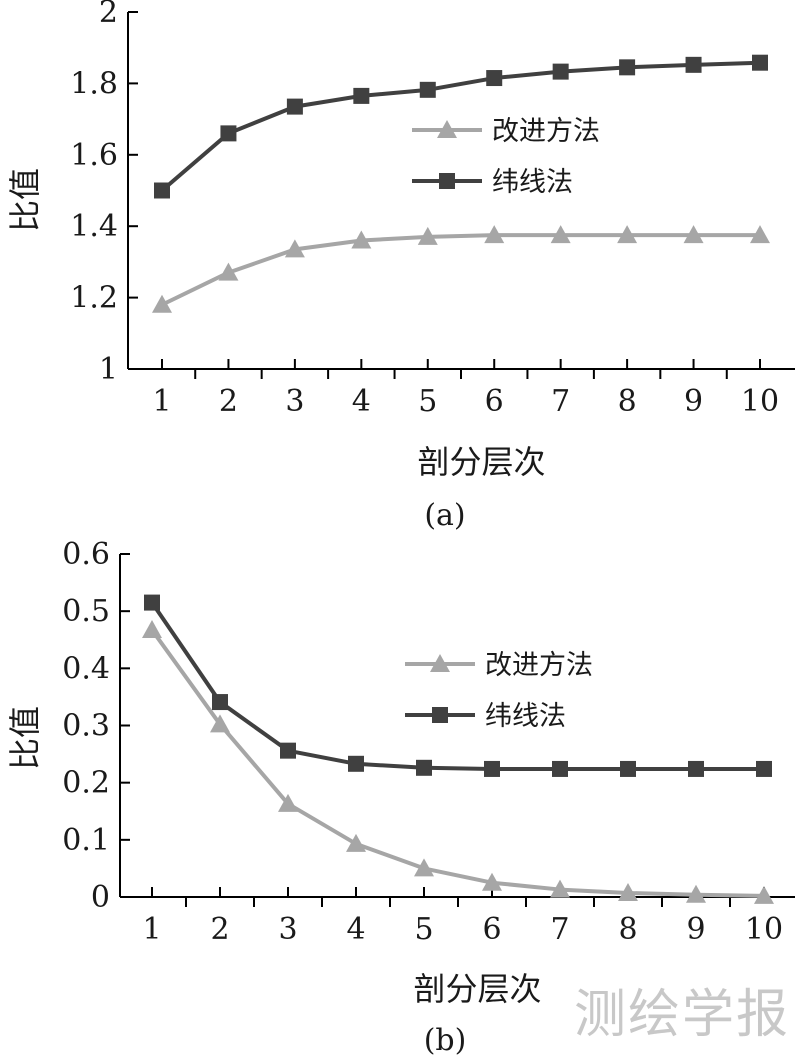 The height and width of the screenshot is (1061, 800). What do you see at coordinates (86, 840) in the screenshot?
I see `y-tick-label: 0.1` at bounding box center [86, 840].